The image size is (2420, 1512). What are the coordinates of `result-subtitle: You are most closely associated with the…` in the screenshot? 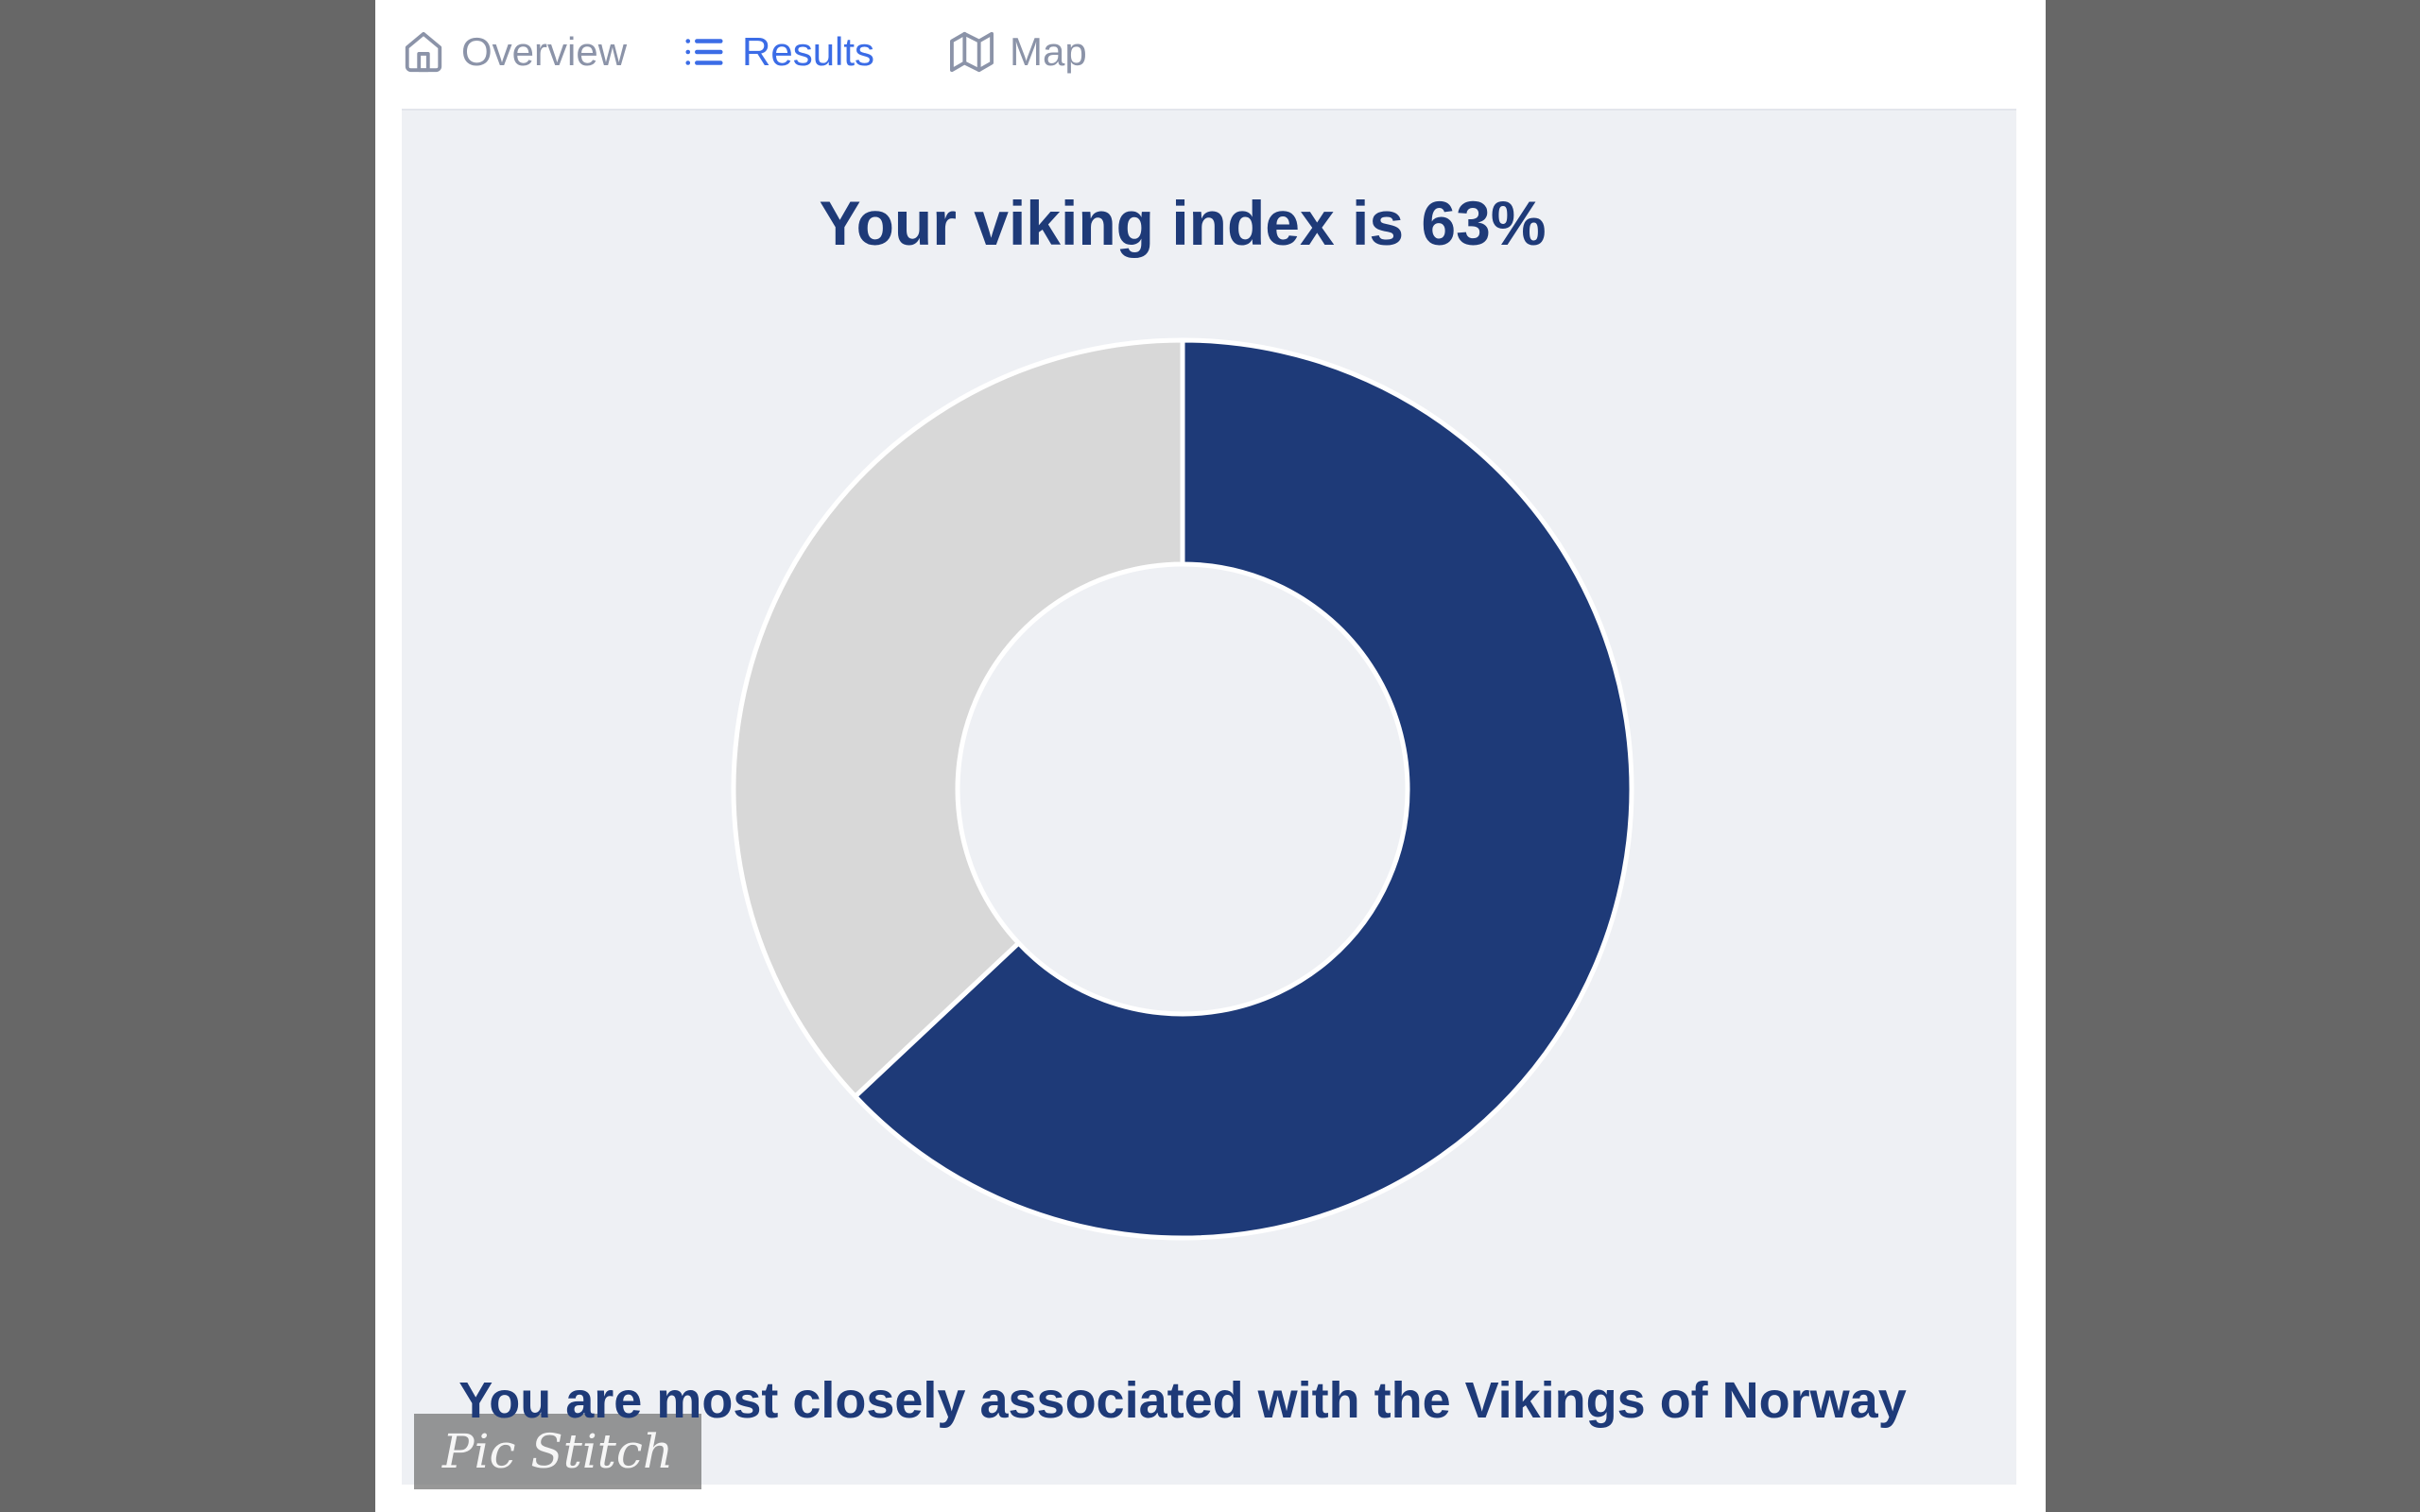 It's located at (1182, 1401).